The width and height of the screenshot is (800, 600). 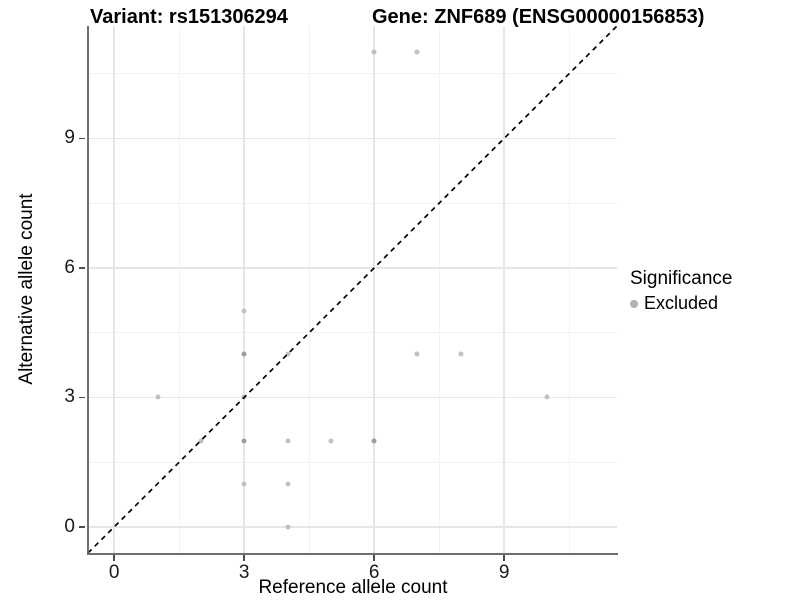 I want to click on y-axis-line, so click(x=88, y=290).